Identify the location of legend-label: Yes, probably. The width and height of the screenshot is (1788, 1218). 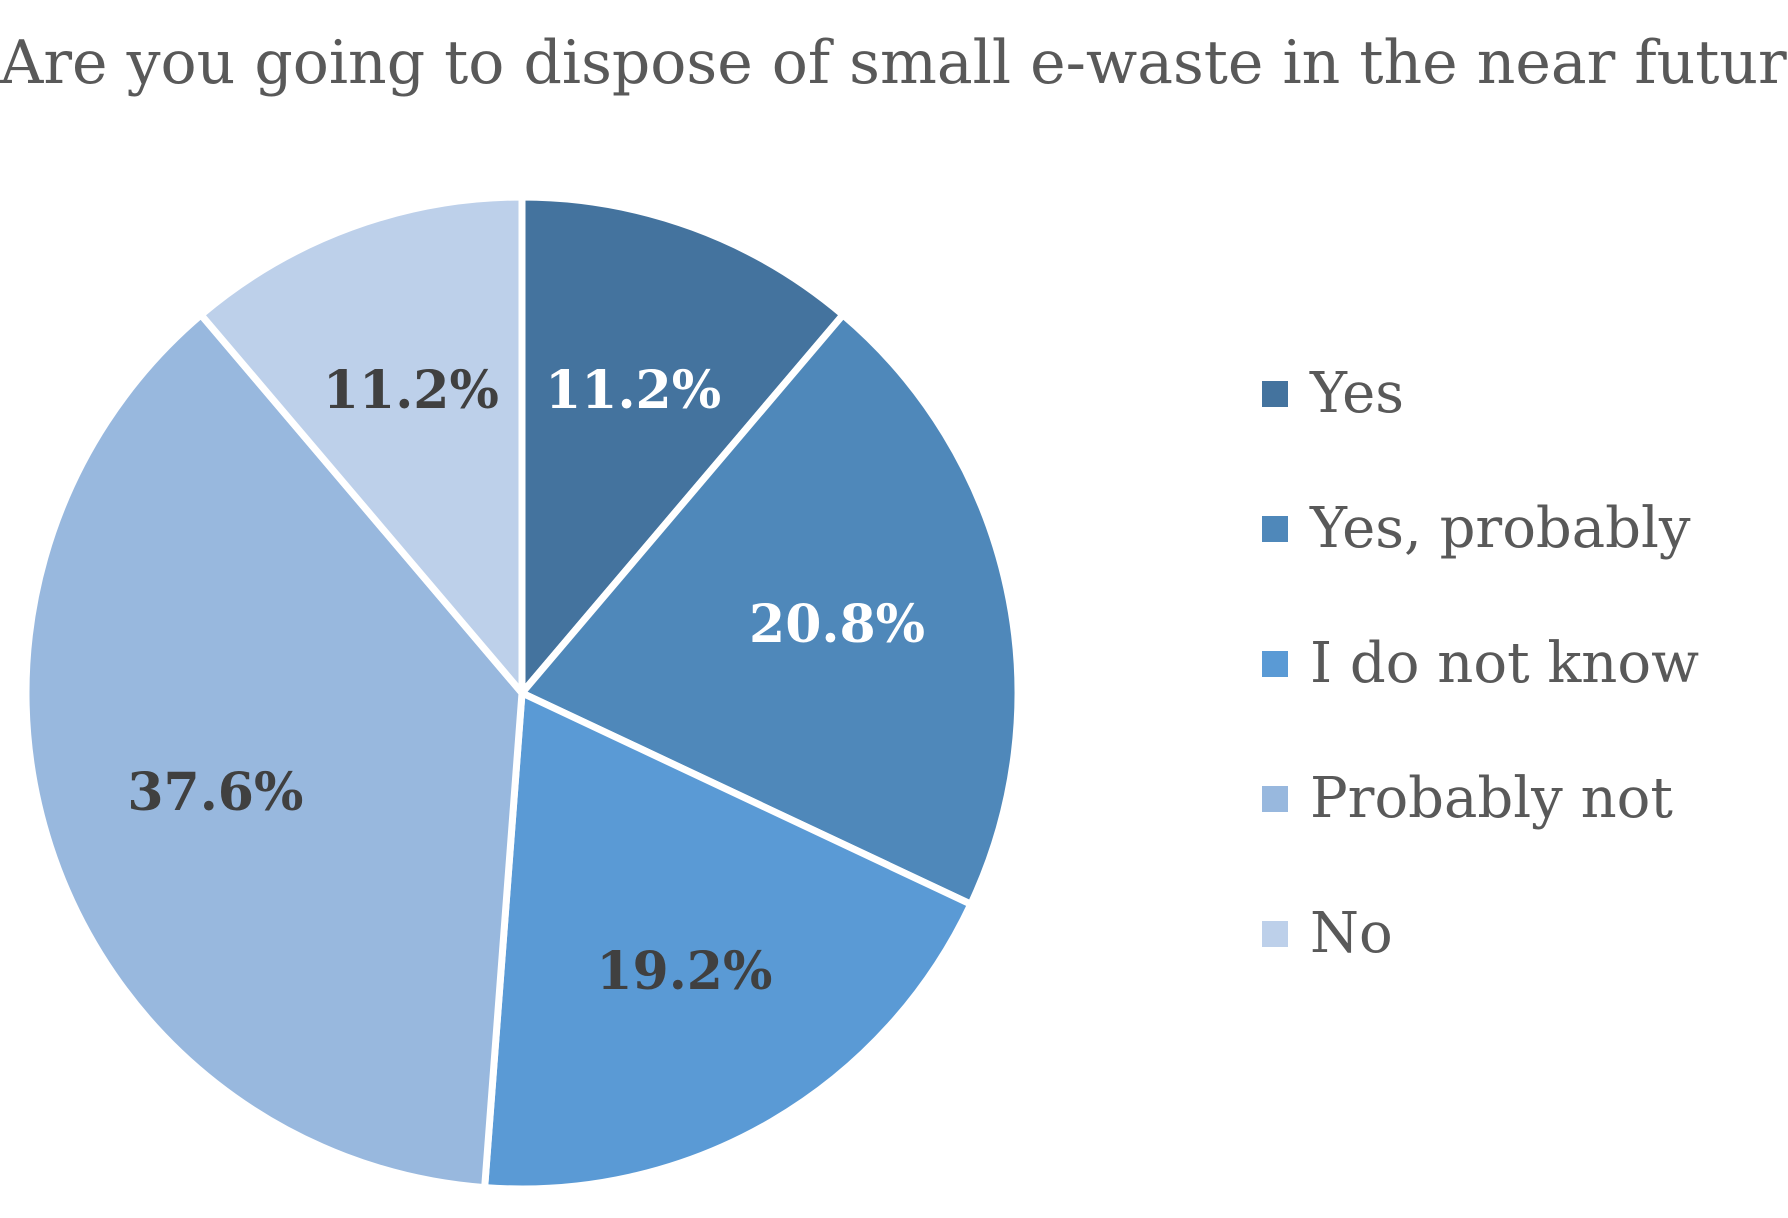
(1500, 528).